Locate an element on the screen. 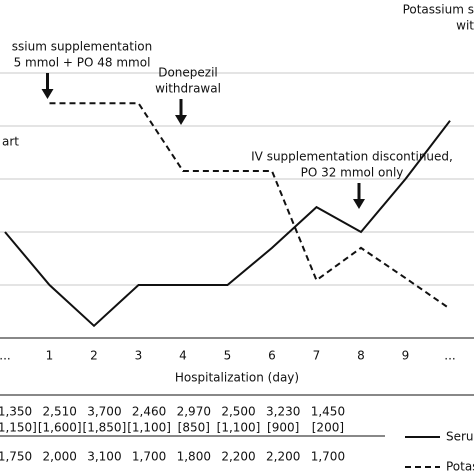  table-cell: 3,700 is located at coordinates (104, 412).